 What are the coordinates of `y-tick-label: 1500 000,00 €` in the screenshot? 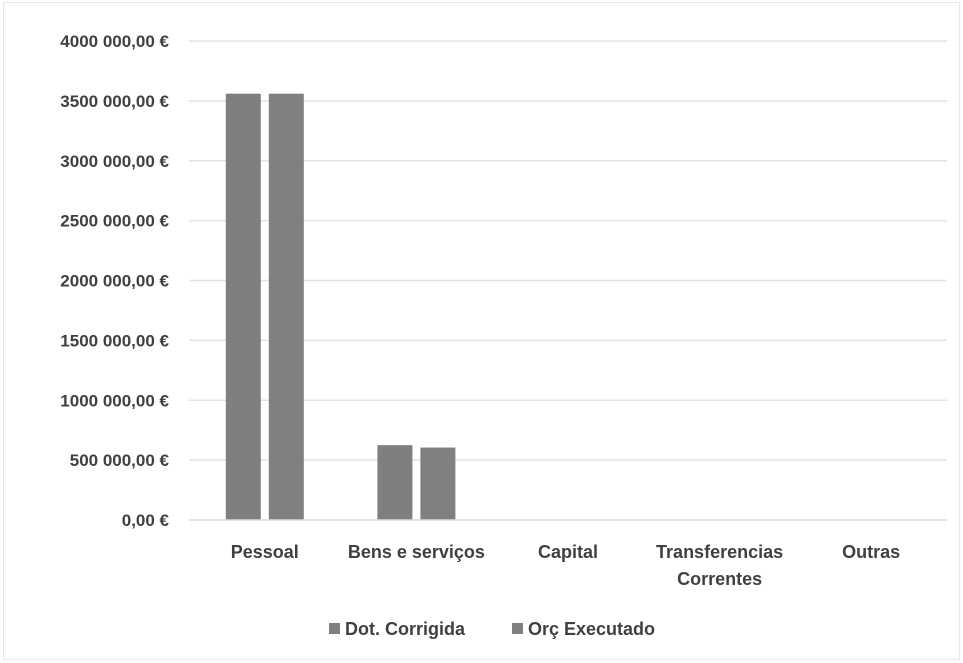 It's located at (114, 340).